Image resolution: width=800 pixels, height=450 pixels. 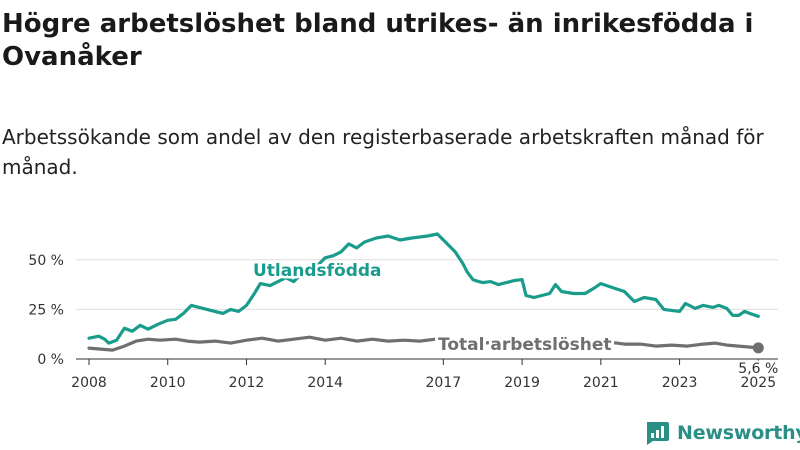 I want to click on brand-name: Newsworthy, so click(x=738, y=433).